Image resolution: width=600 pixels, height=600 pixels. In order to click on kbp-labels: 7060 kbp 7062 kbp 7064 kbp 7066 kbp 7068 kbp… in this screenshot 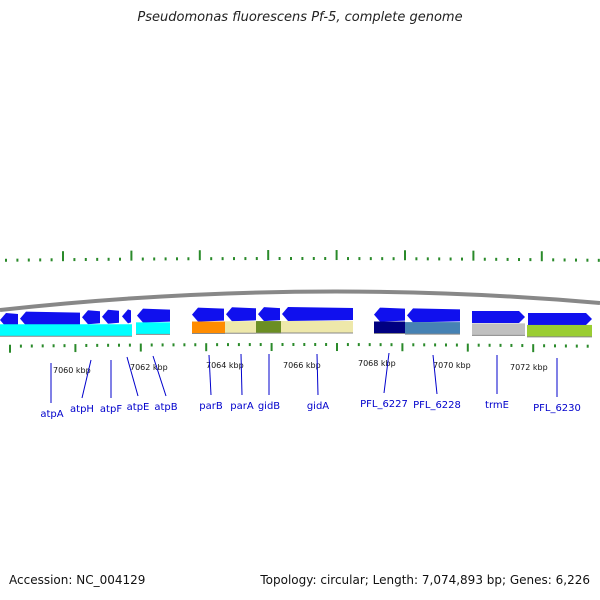, I will do `click(300, 367)`.